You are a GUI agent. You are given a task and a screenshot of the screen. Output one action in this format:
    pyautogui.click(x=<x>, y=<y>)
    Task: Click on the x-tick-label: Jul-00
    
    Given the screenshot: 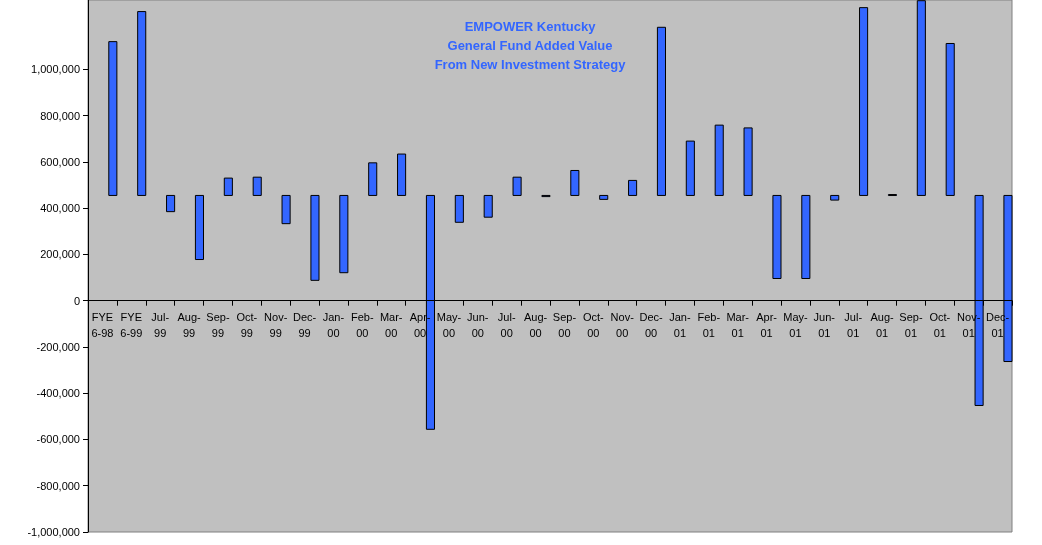 What is the action you would take?
    pyautogui.click(x=506, y=324)
    